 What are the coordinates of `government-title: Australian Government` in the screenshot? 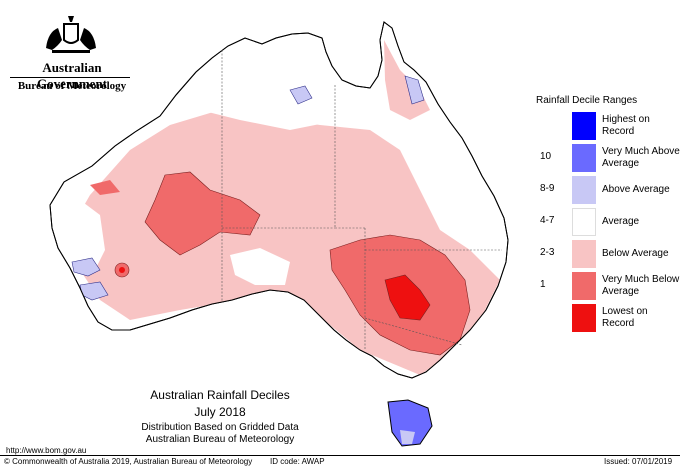 It's located at (72, 75).